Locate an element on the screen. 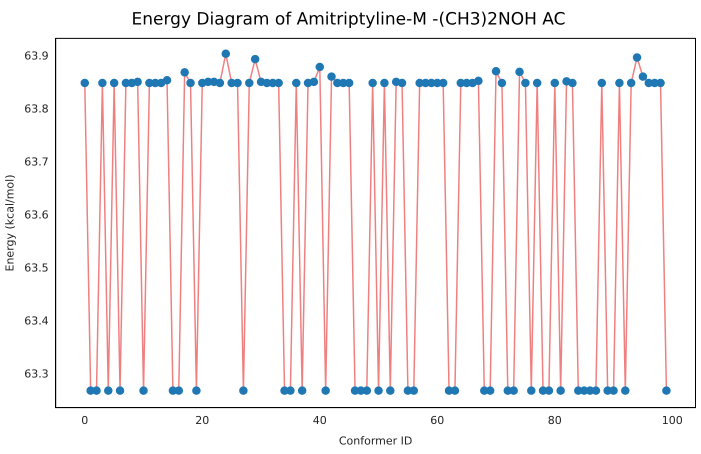 This screenshot has width=701, height=454. y-axis-title: Energy (kcal/mol) is located at coordinates (9, 223).